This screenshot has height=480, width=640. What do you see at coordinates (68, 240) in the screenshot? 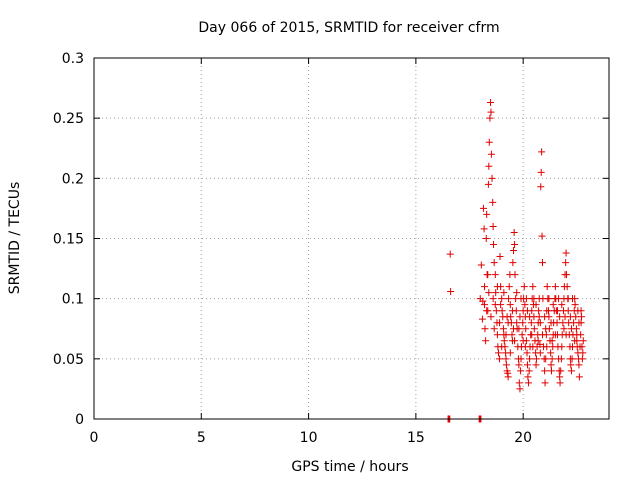
I see `y-tick-label: 0.15` at bounding box center [68, 240].